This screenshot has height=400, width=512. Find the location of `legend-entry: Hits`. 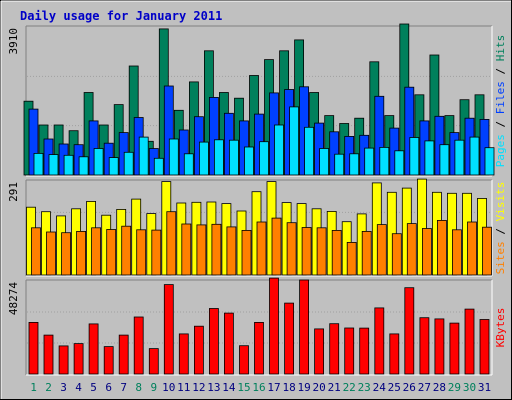

legend-entry: Hits is located at coordinates (500, 48).